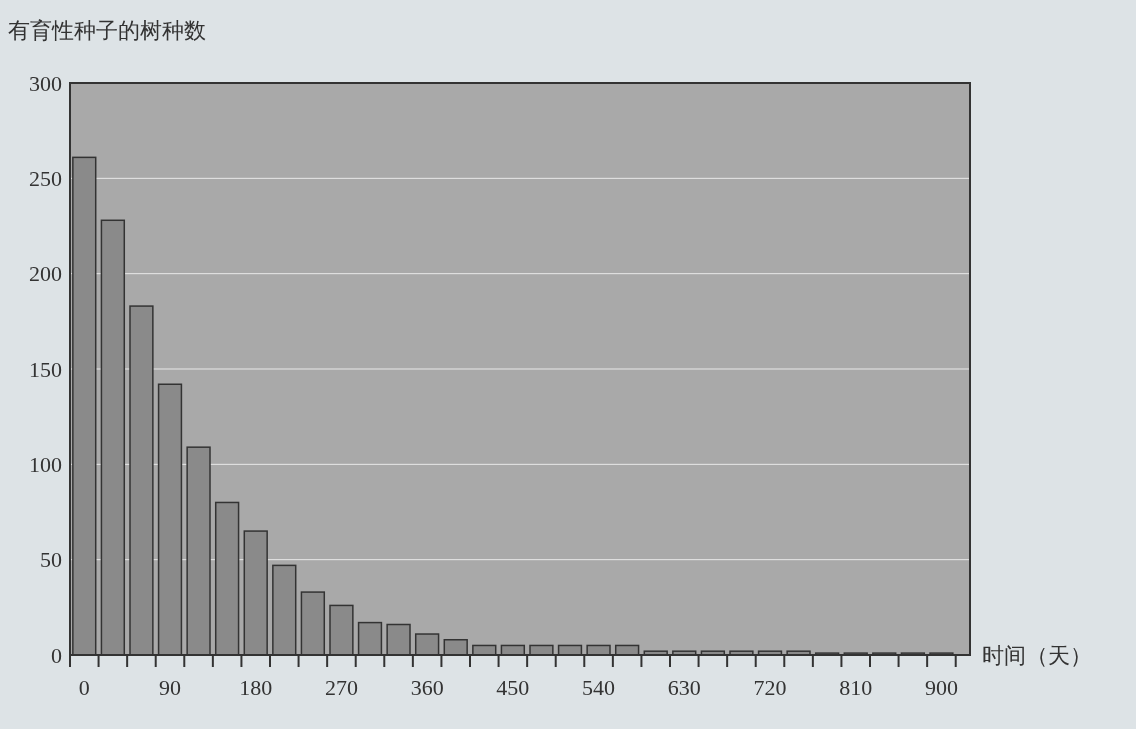 The width and height of the screenshot is (1136, 729). I want to click on y-tick-label: 50, so click(51, 560).